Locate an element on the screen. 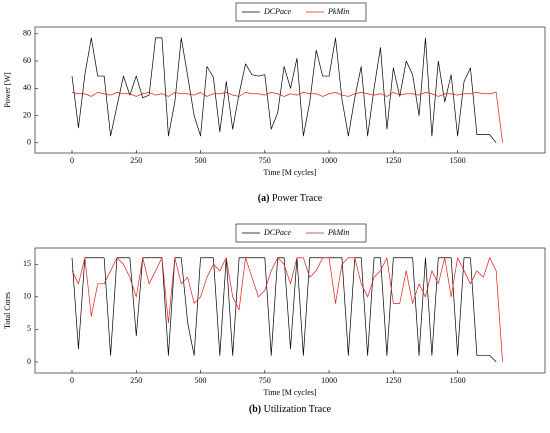  y-tick-label: 60 is located at coordinates (27, 60).